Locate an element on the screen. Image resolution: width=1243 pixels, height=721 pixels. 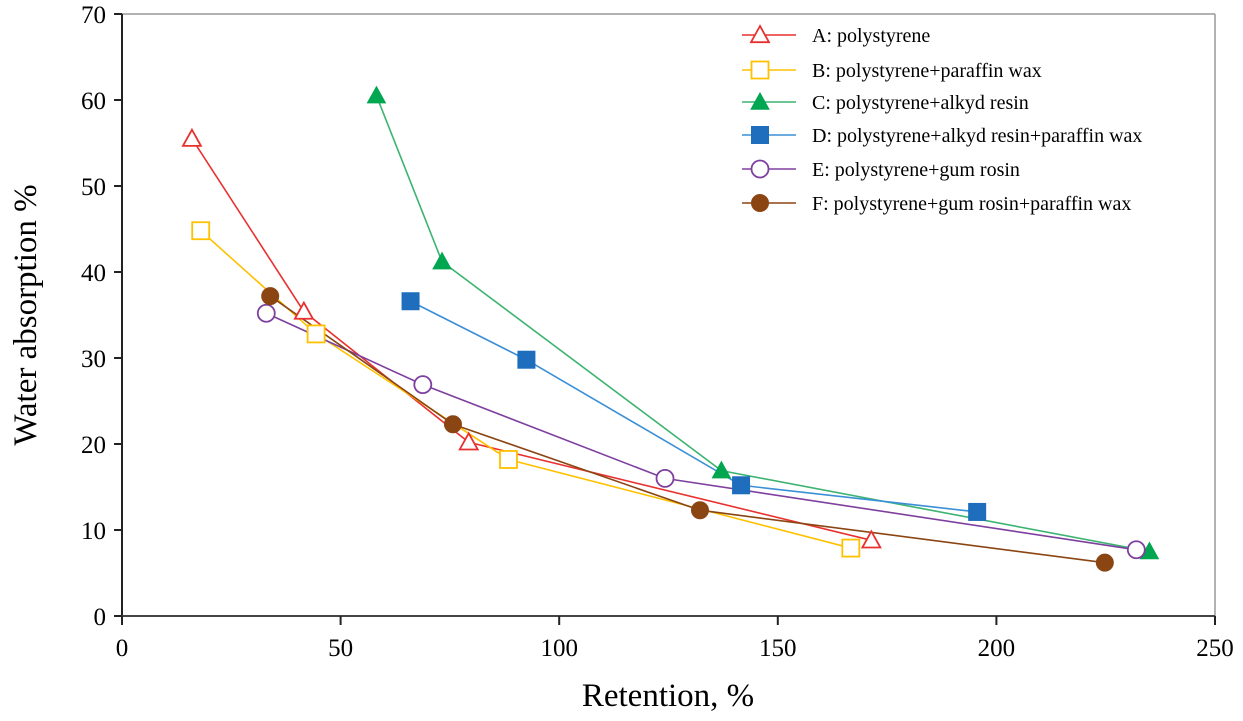
y-tick-label: 0 is located at coordinates (100, 617).